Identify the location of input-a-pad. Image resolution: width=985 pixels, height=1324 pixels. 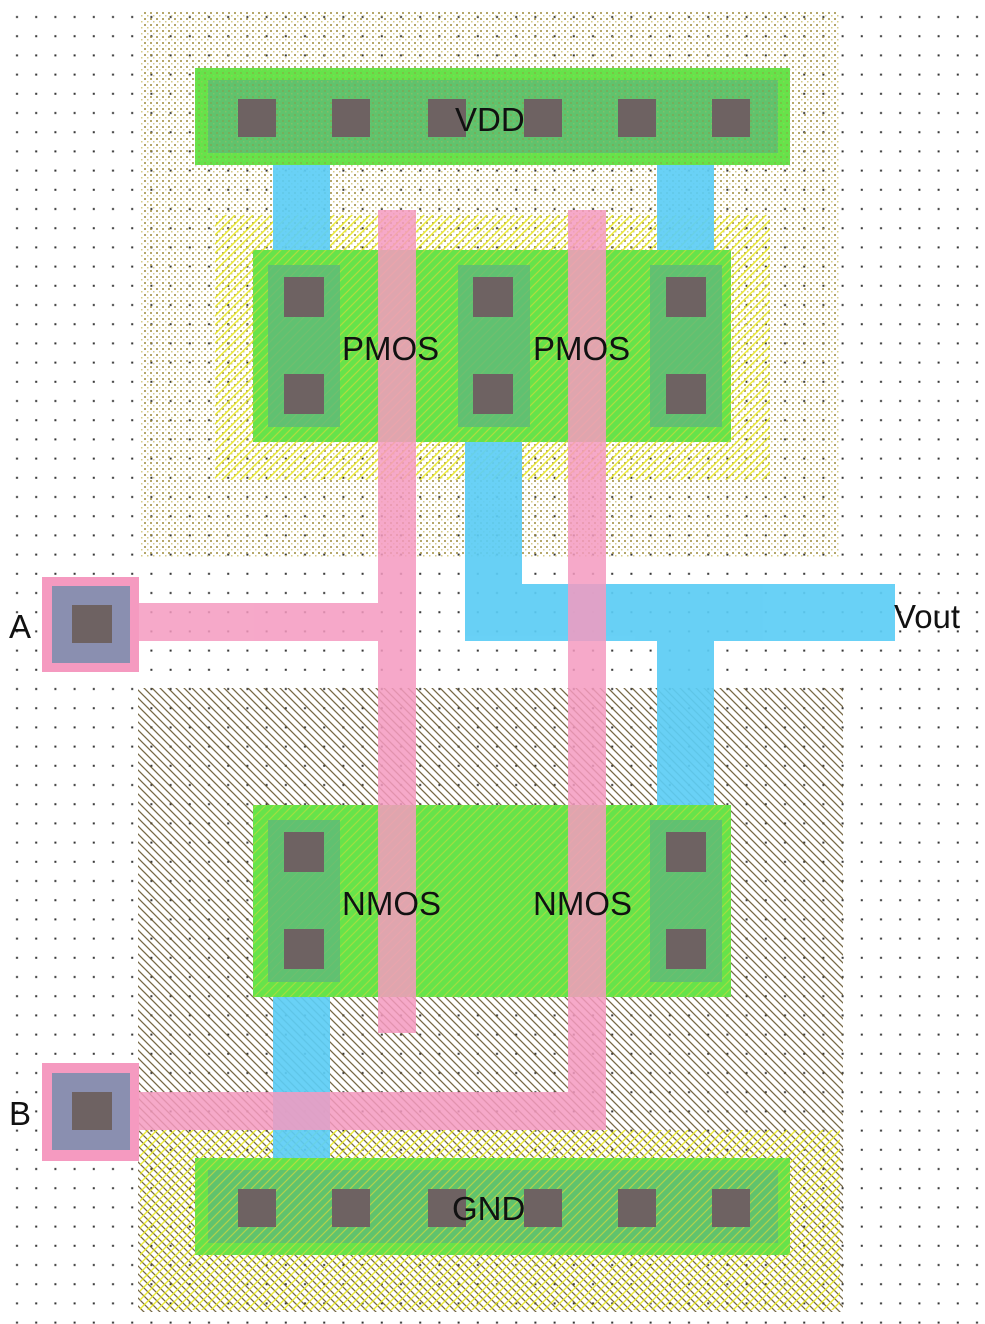
(90, 624).